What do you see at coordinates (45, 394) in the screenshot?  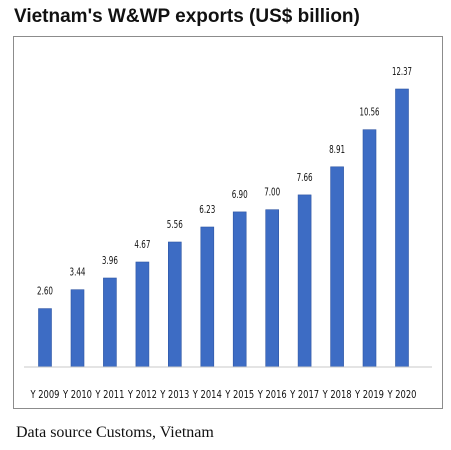 I see `x-tick-label: Y 2009` at bounding box center [45, 394].